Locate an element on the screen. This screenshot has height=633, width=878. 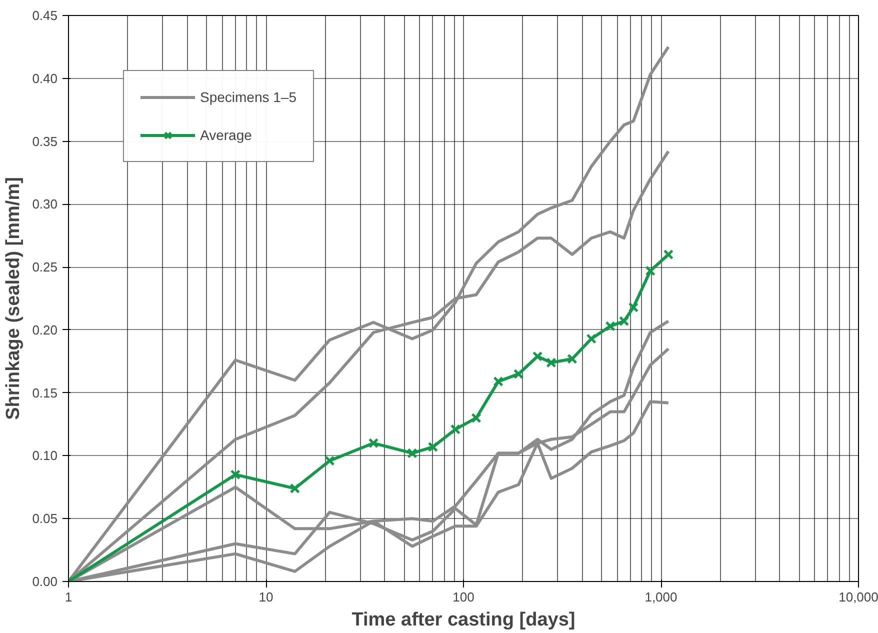
y-tick-label: 0.05 is located at coordinates (45, 518).